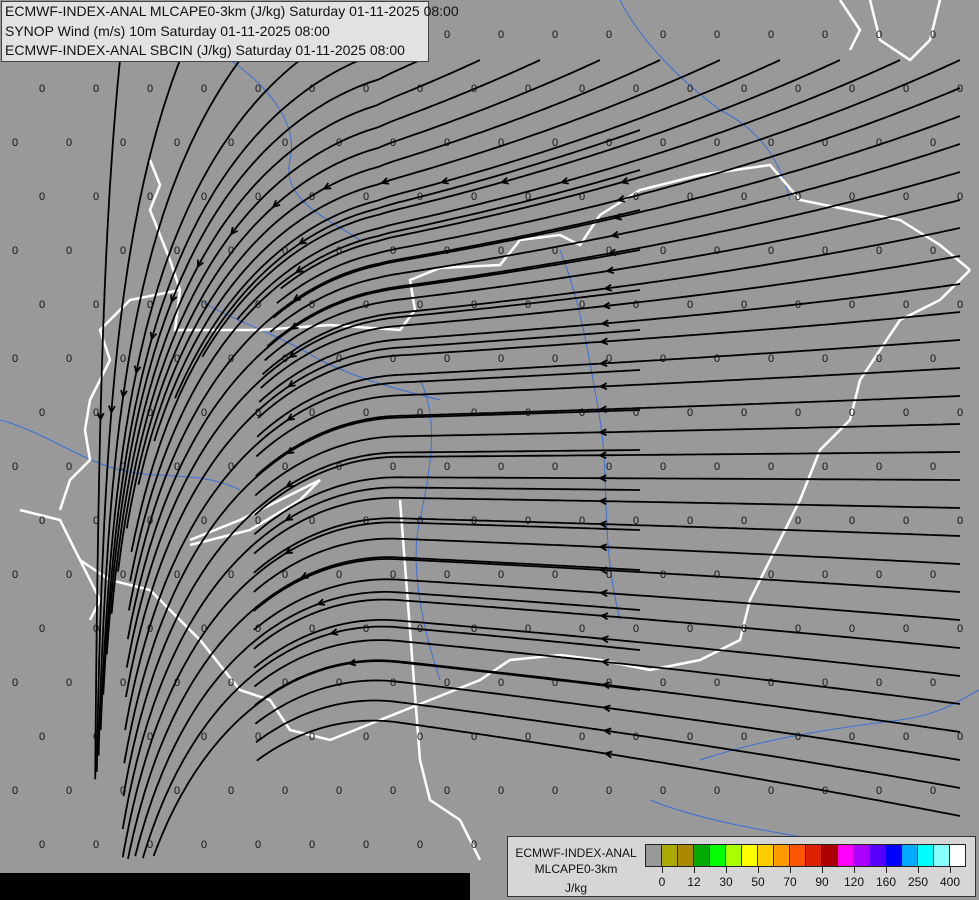  I want to click on colorbar-tick-label: 12, so click(694, 882).